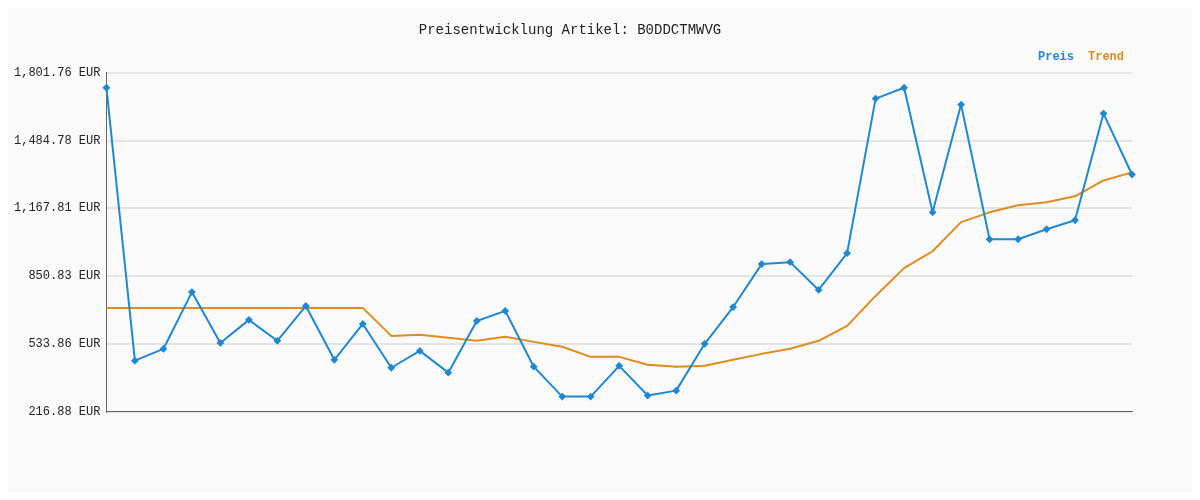 This screenshot has height=500, width=1200. Describe the element at coordinates (1055, 56) in the screenshot. I see `text: Preis` at that location.